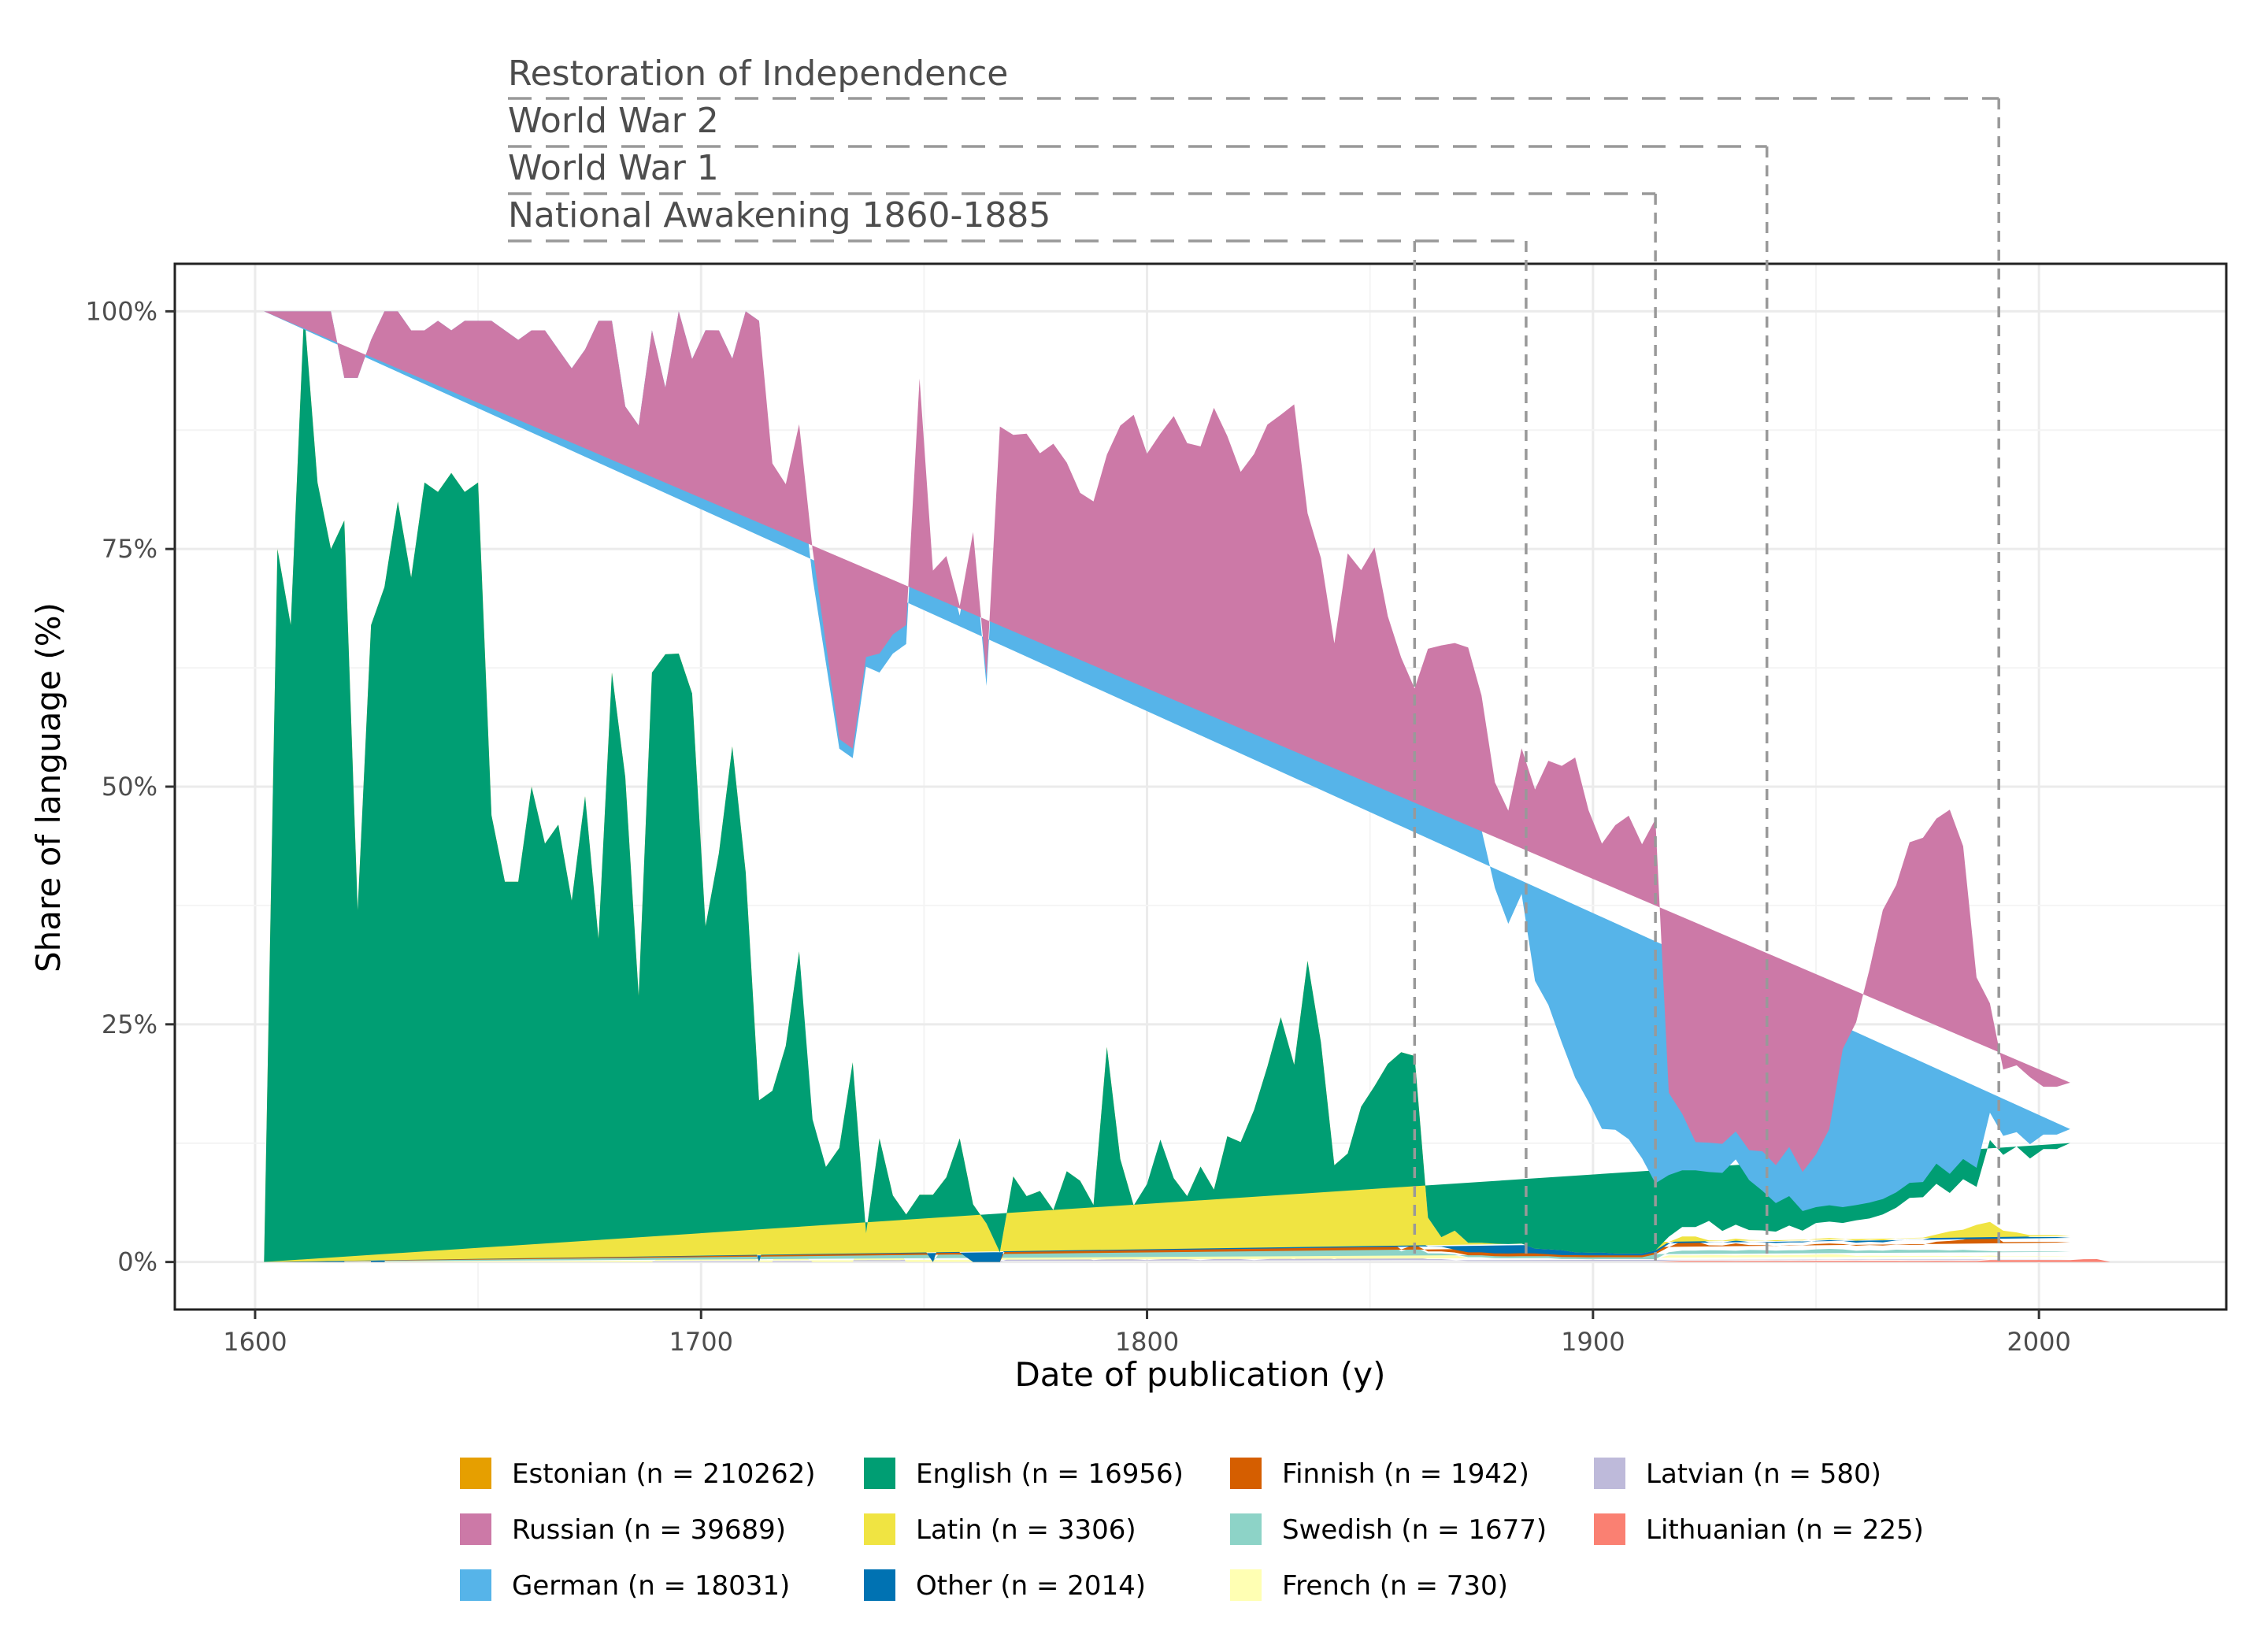 The height and width of the screenshot is (1630, 2268). Describe the element at coordinates (649, 1530) in the screenshot. I see `legend-label: Russian (n = 39689)` at that location.